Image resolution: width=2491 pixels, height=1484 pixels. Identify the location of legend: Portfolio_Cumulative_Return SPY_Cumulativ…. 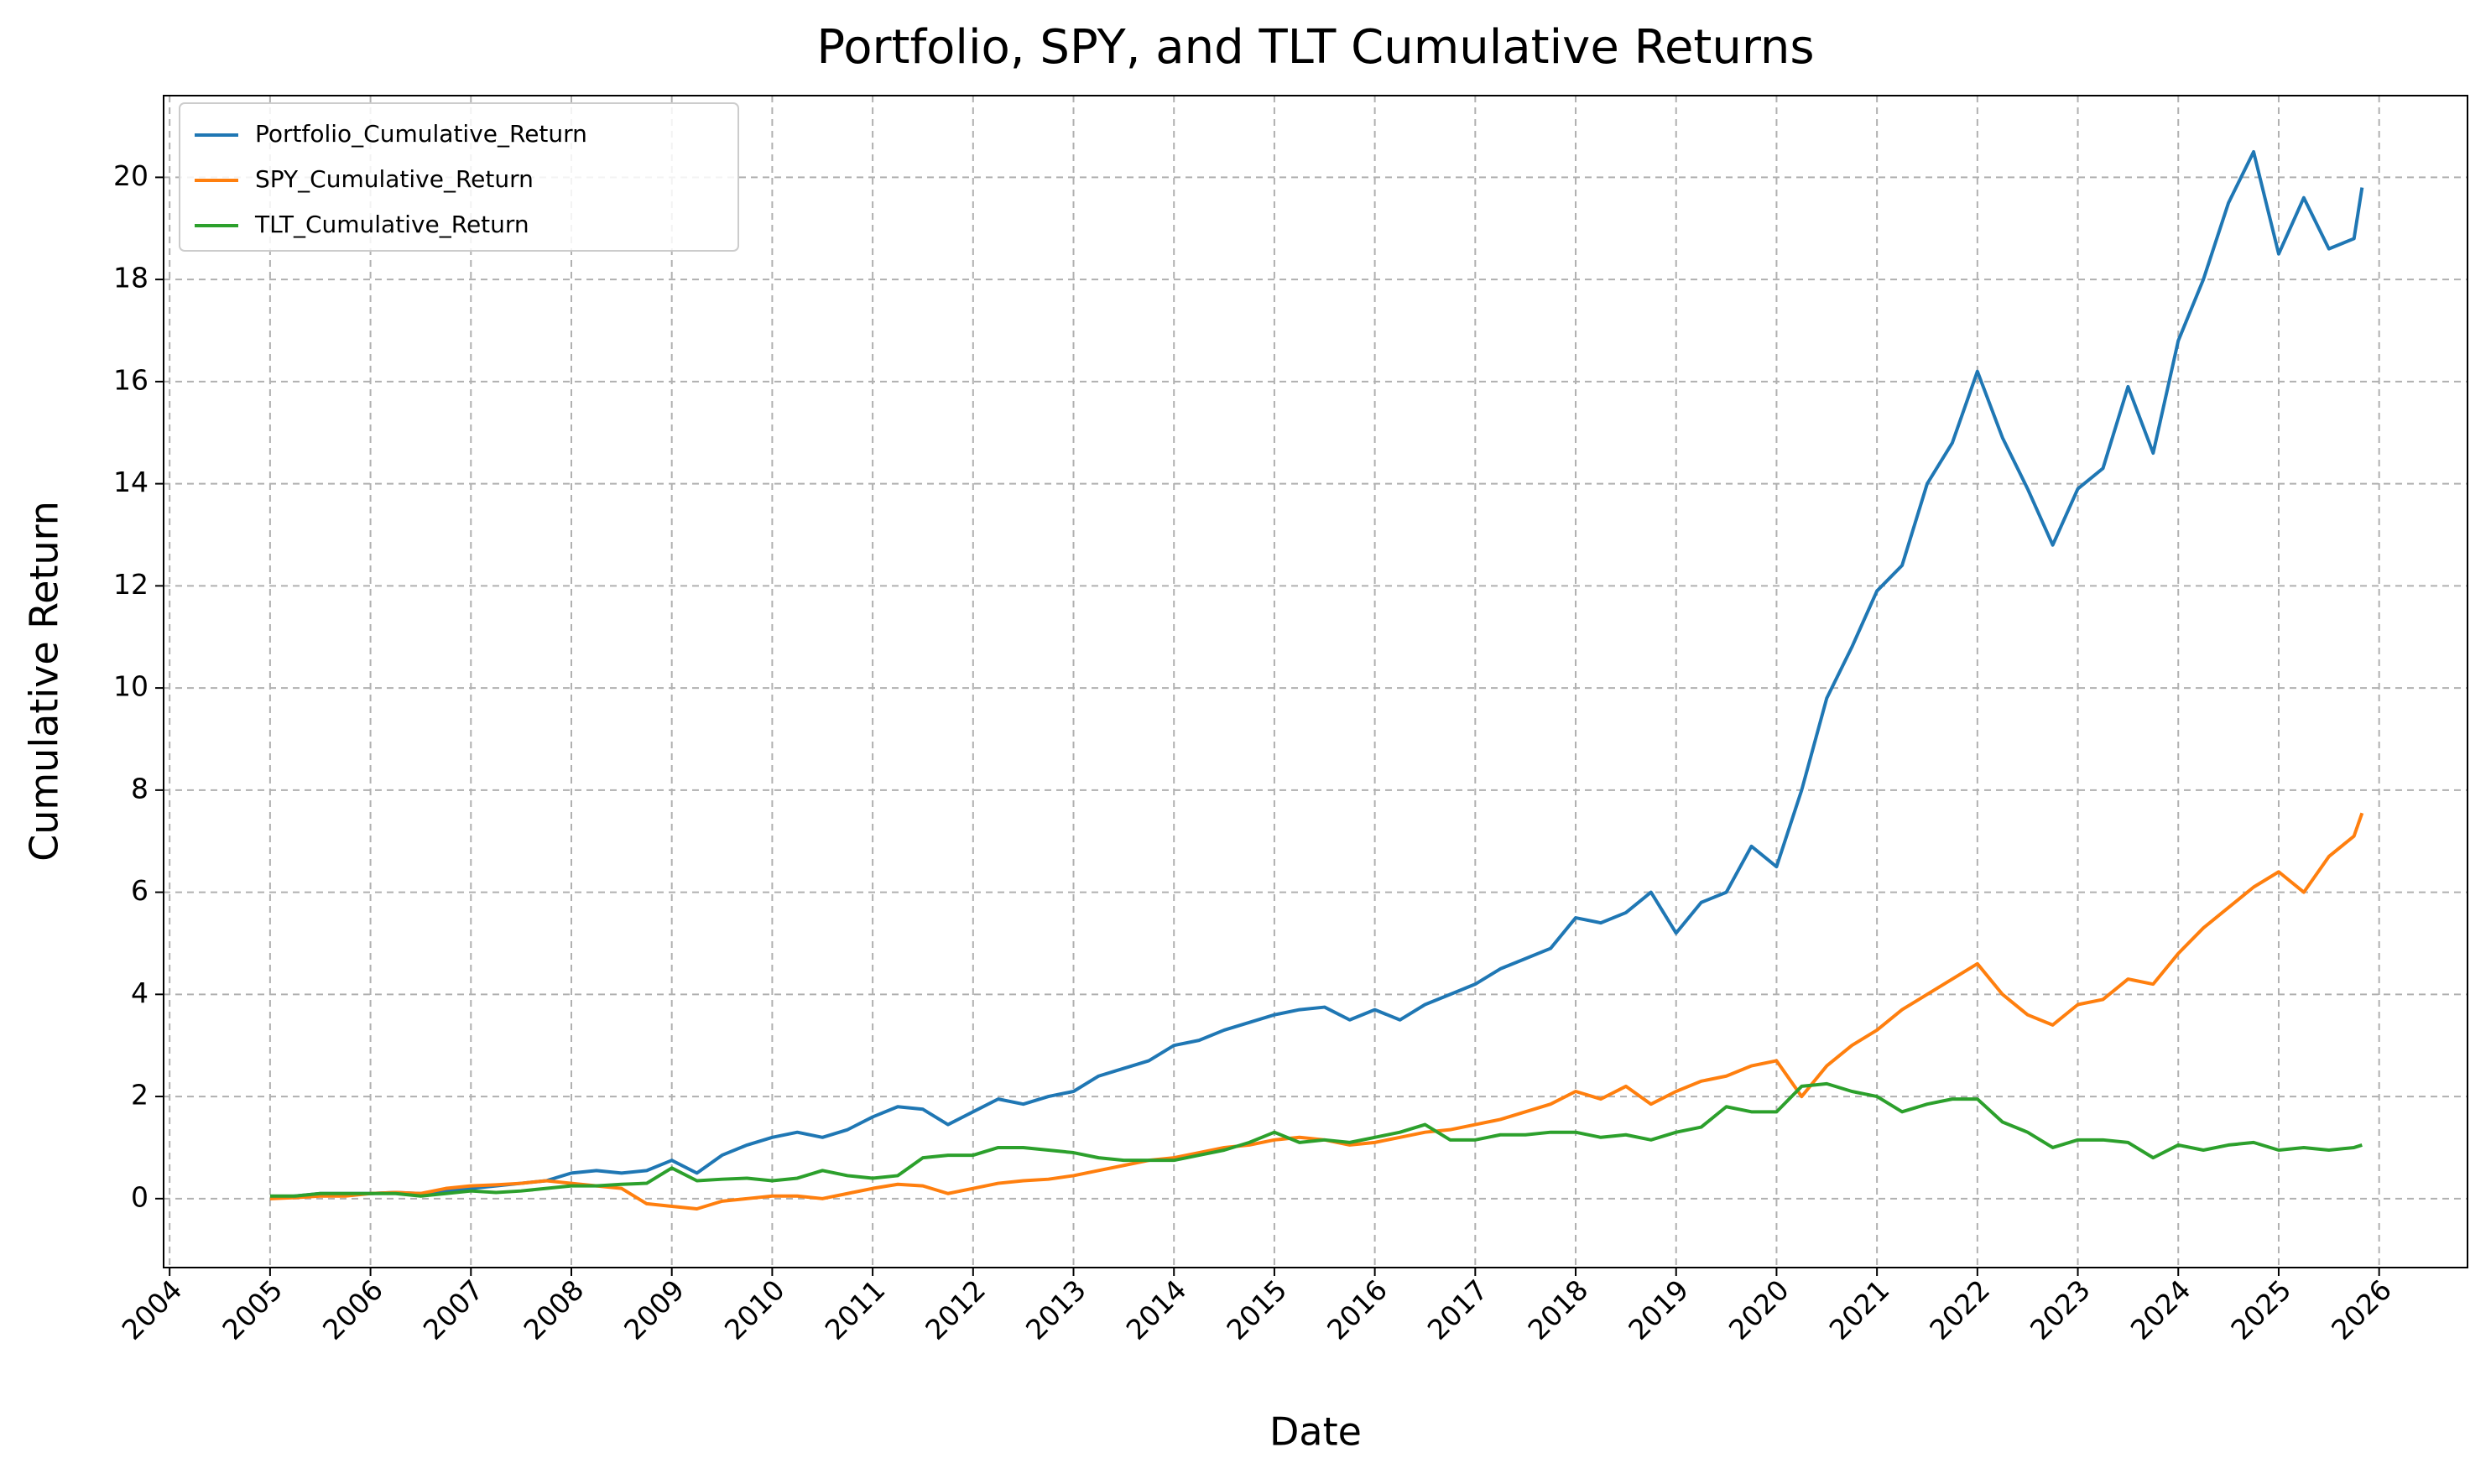
(459, 177).